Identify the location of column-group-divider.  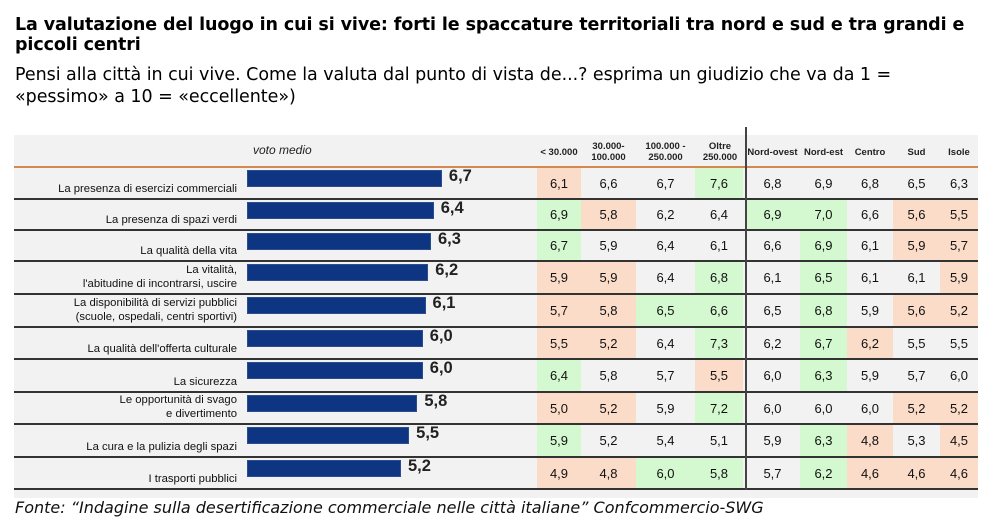
(746, 308).